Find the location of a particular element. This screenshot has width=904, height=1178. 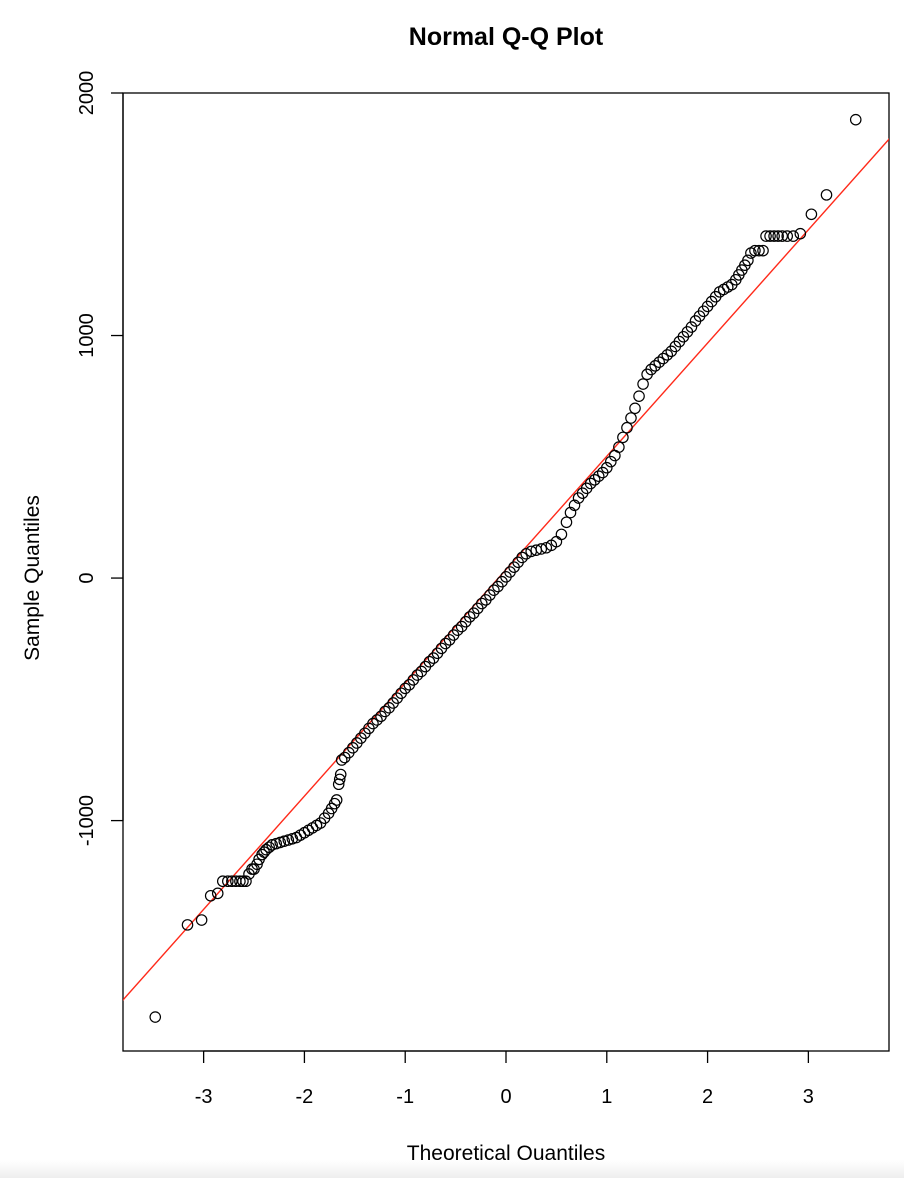

x-tick-label: 0 is located at coordinates (505, 1097).